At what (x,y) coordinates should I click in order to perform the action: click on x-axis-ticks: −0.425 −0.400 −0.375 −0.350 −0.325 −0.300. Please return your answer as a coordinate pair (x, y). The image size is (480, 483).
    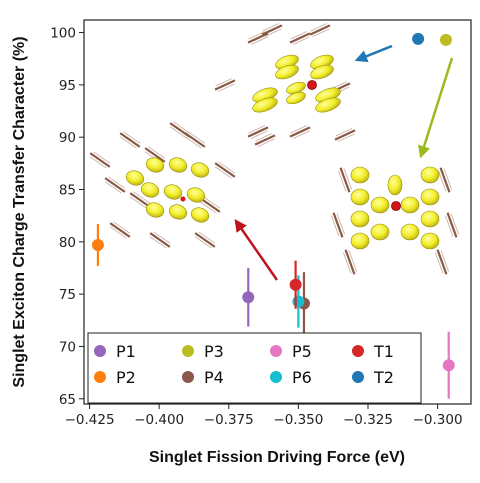
    Looking at the image, I should click on (264, 416).